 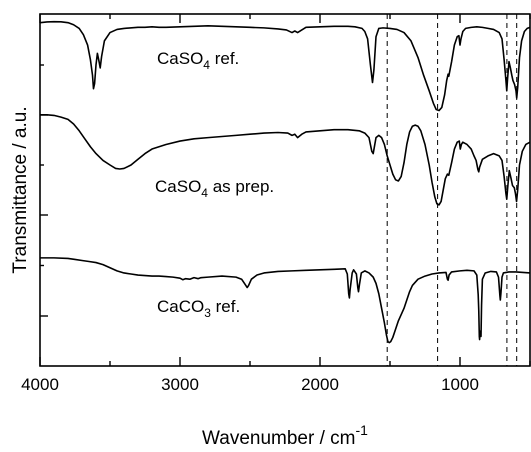 I want to click on series-labels: CaSO4 ref.CaSO4 as prep.CaCO3 ref., so click(x=214, y=184).